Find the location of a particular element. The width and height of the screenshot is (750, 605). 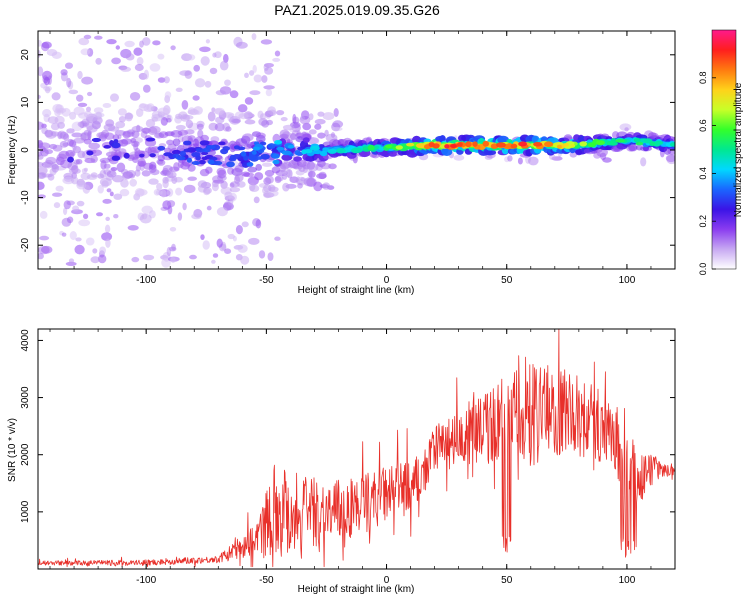

spectrogram-x-label: Height of straight line (km) is located at coordinates (356, 290).